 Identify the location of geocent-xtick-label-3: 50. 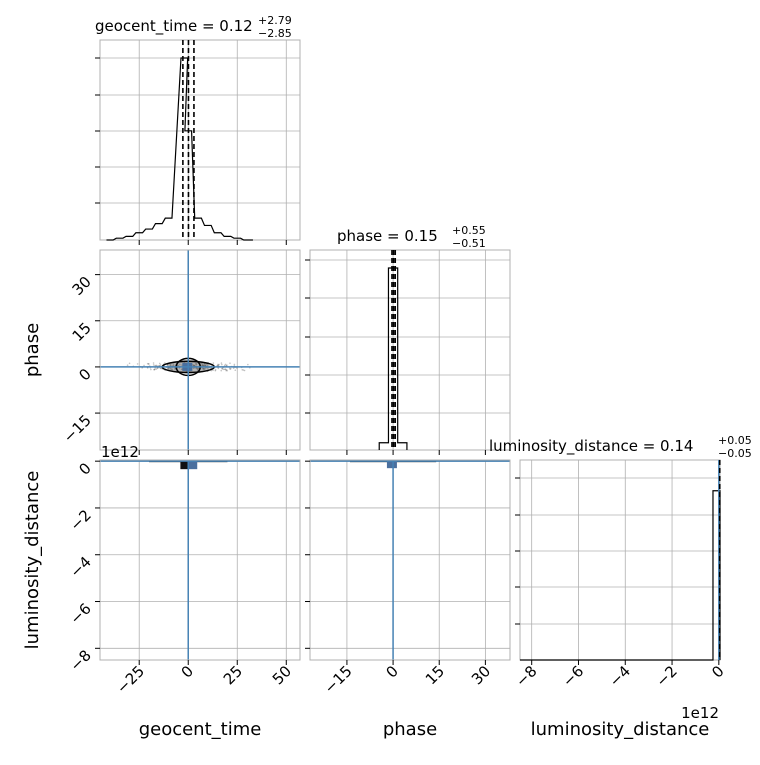
(282, 675).